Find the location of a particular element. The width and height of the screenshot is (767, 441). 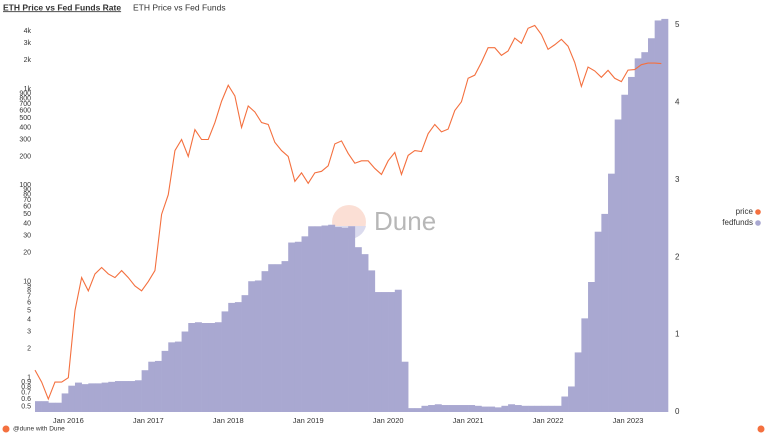

y-tick-label: 3 is located at coordinates (29, 332).